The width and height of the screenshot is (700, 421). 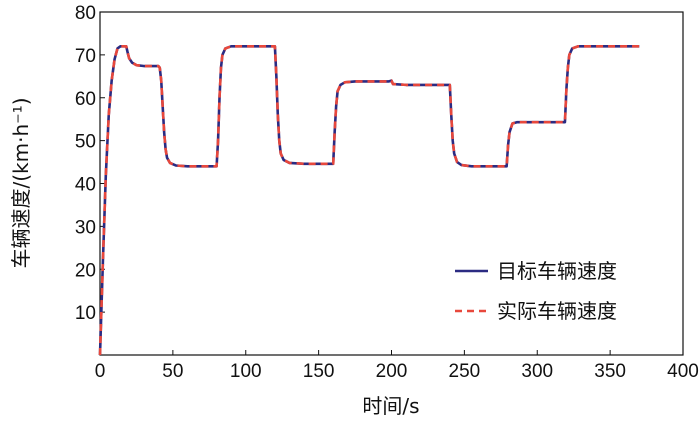 What do you see at coordinates (85, 313) in the screenshot?
I see `y-tick-label: 10` at bounding box center [85, 313].